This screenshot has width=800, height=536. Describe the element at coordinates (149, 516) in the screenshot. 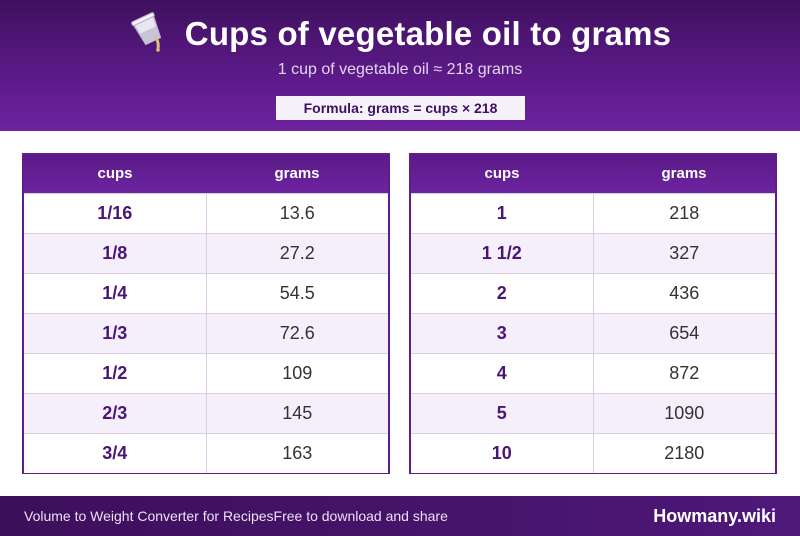

I see `footer-tagline: Volume to Weight Converter for Recipes` at that location.